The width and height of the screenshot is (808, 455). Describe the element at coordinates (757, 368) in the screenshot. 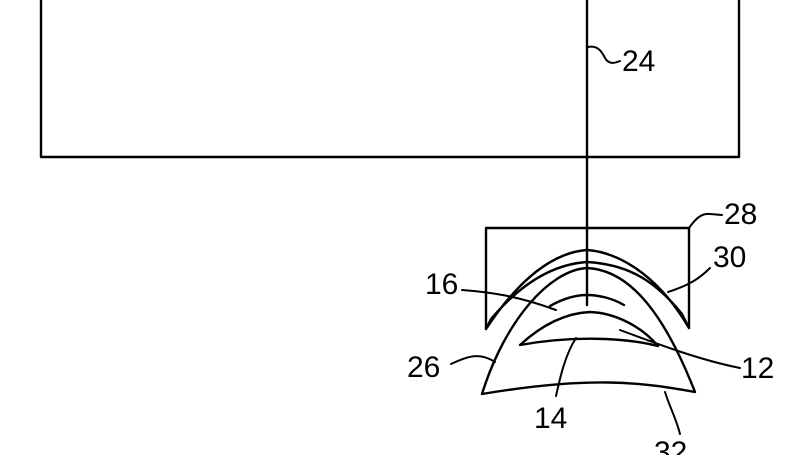

I see `ref-label-12: 12` at that location.